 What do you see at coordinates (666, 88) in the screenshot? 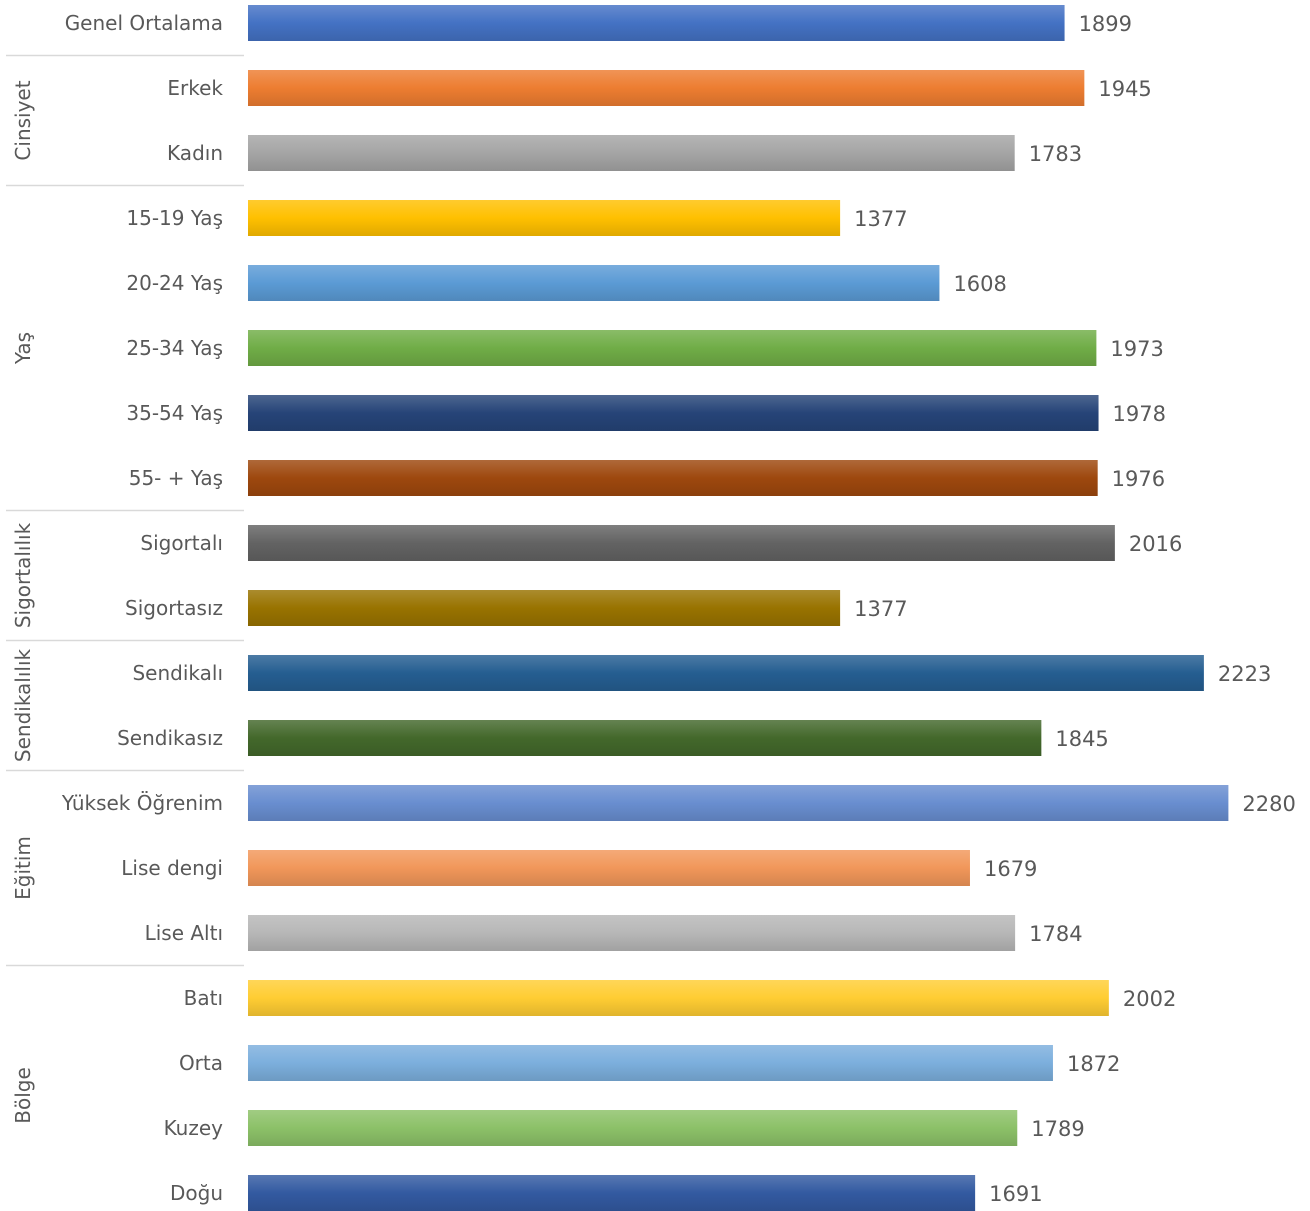
I see `bar-erkek` at bounding box center [666, 88].